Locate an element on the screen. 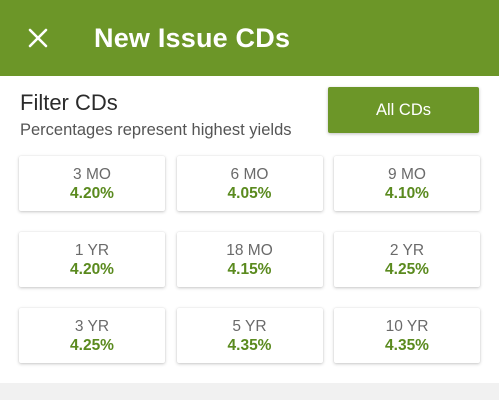 Image resolution: width=499 pixels, height=400 pixels. cd-card-1-yr: 1 YR 4.20% is located at coordinates (92, 259).